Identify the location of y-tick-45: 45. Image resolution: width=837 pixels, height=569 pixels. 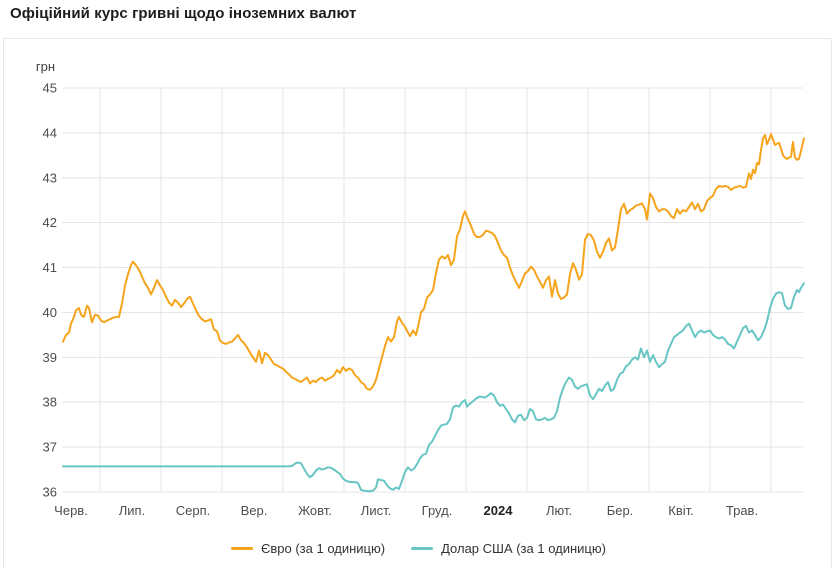
(50, 88).